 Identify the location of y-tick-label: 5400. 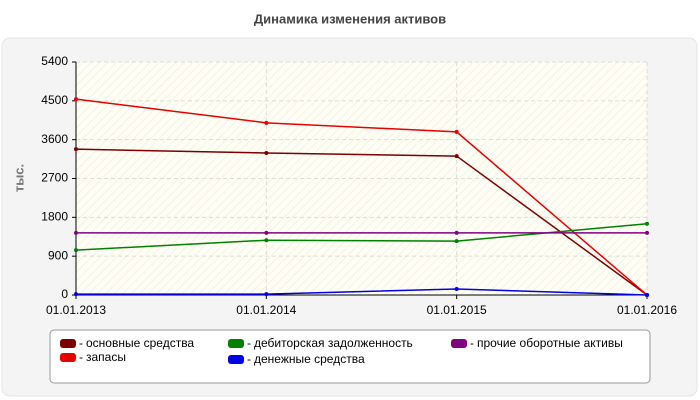
(54, 61).